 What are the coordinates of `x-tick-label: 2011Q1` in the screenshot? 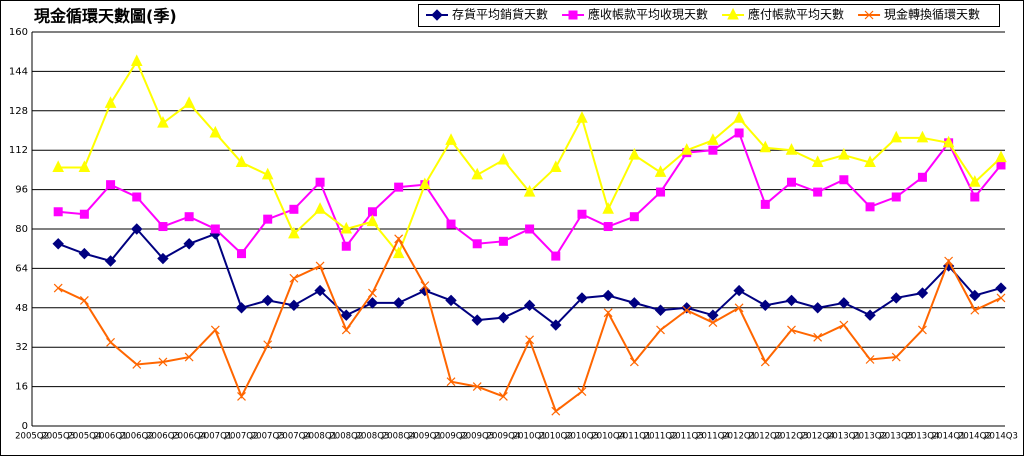 It's located at (634, 437).